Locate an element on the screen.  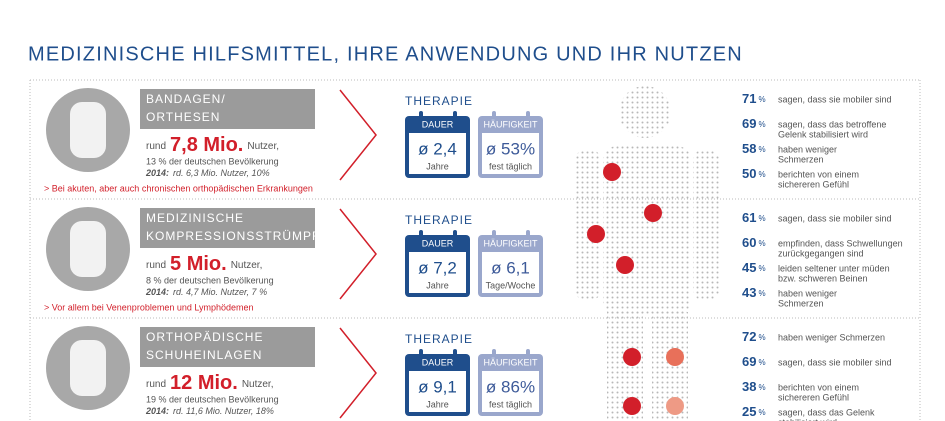
share: 8 % der deutschen Bevölkerung is located at coordinates (210, 280).